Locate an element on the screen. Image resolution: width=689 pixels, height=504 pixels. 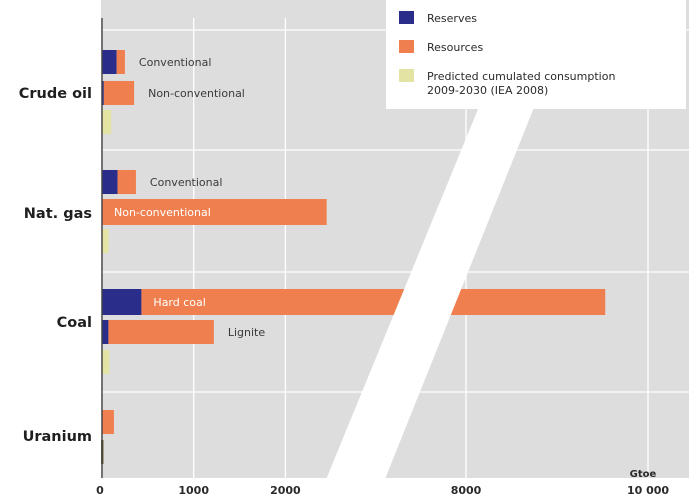
category-label: Nat. gas is located at coordinates (58, 214).